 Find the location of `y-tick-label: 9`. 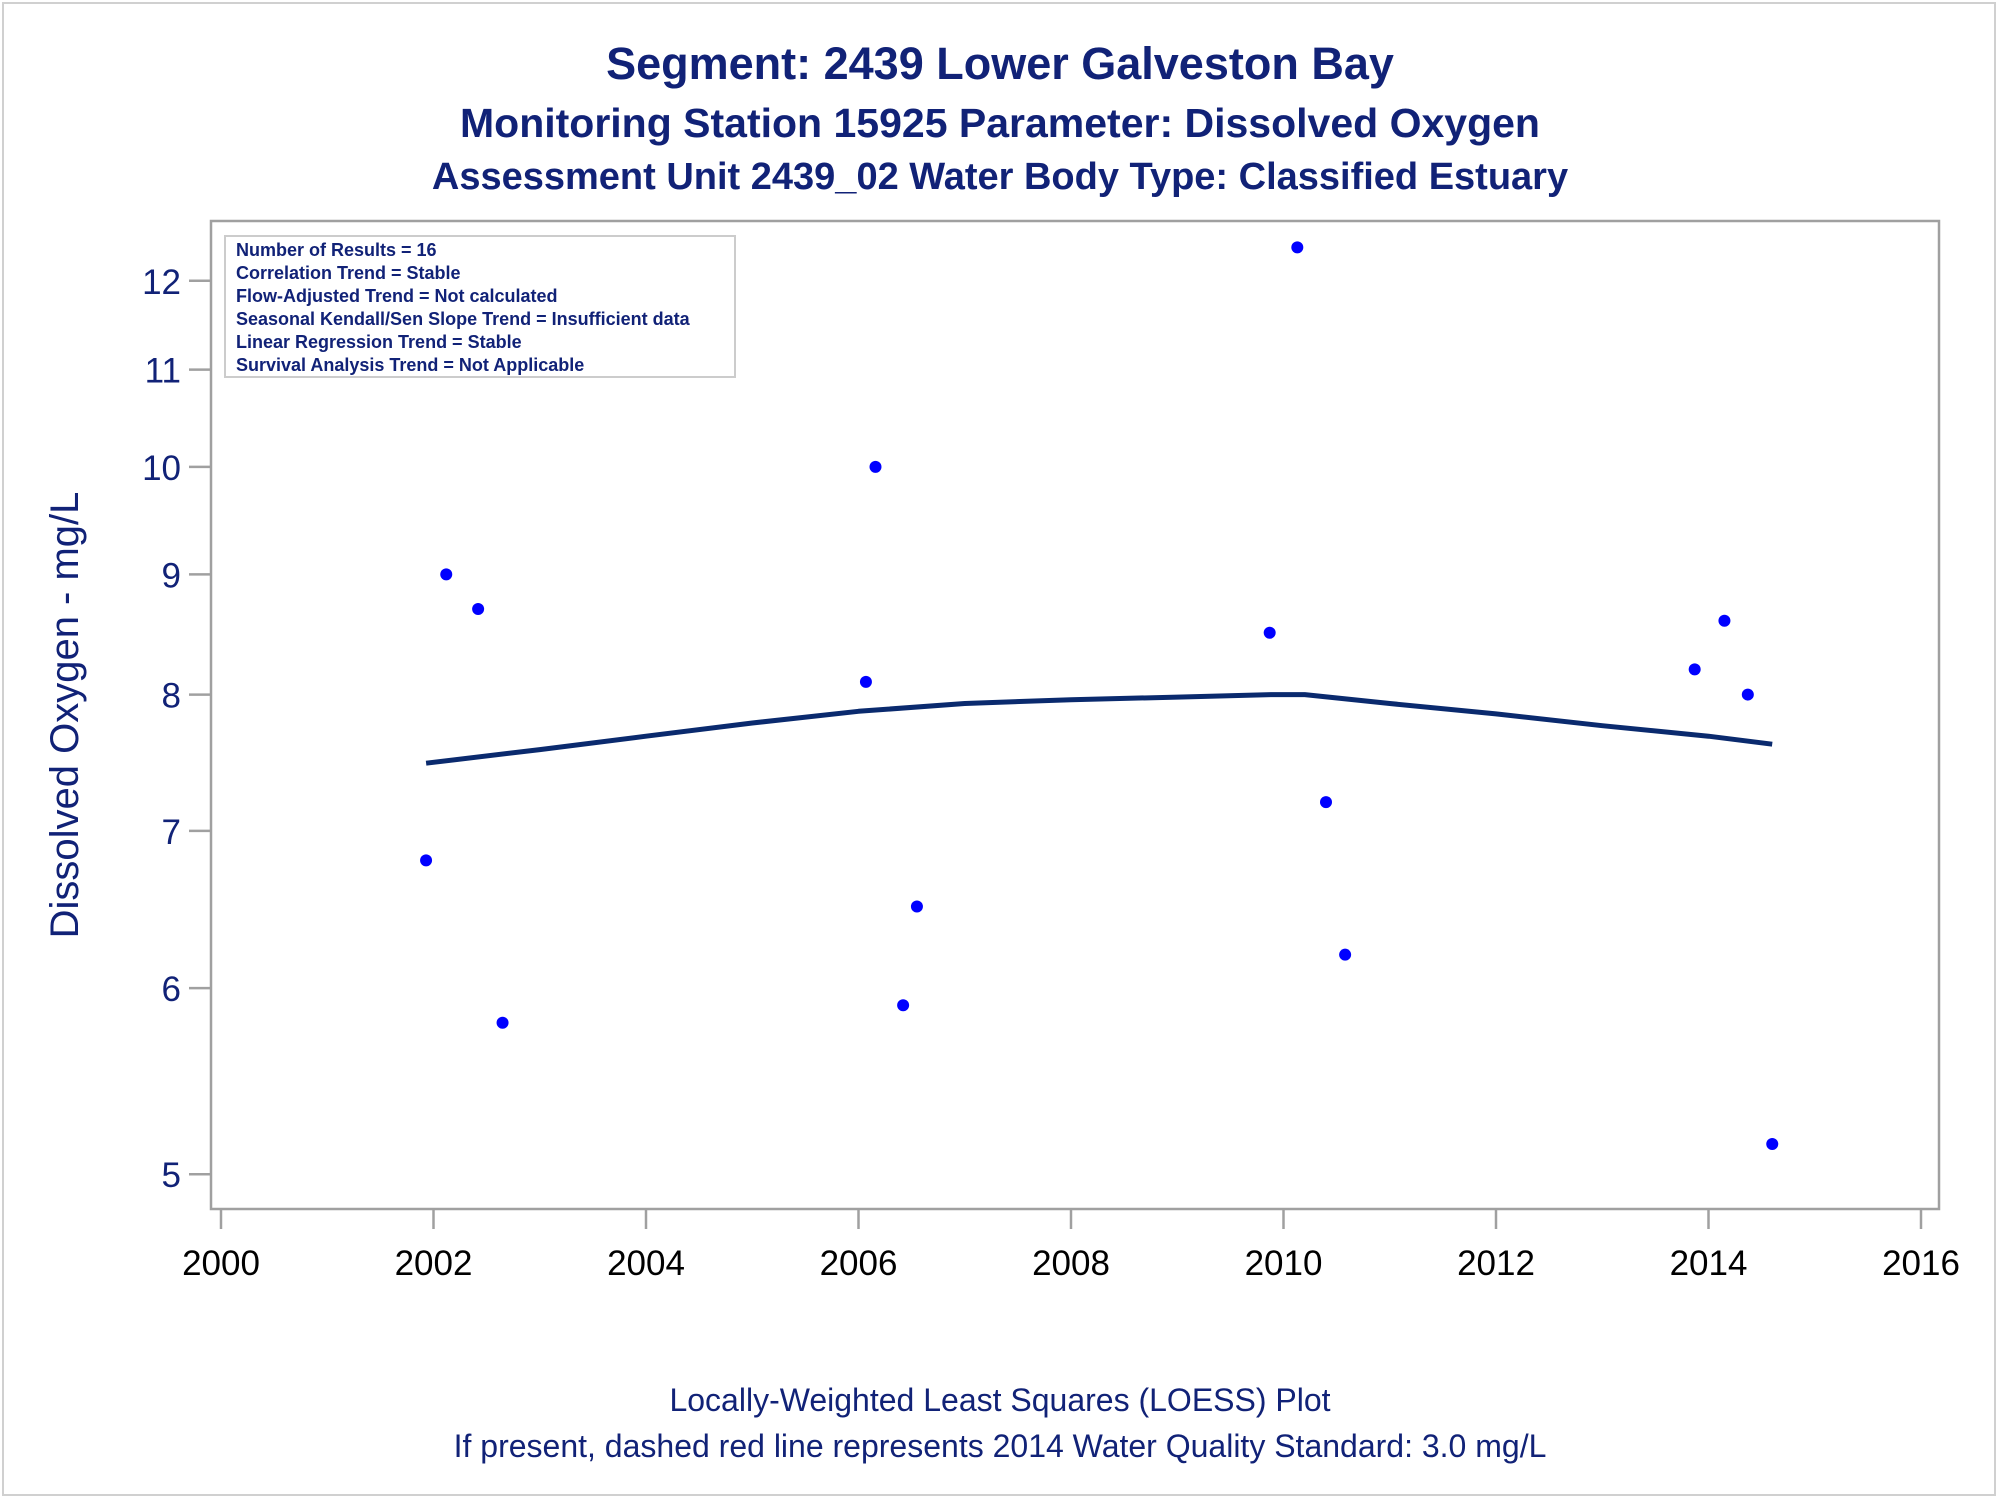

y-tick-label: 9 is located at coordinates (171, 575).